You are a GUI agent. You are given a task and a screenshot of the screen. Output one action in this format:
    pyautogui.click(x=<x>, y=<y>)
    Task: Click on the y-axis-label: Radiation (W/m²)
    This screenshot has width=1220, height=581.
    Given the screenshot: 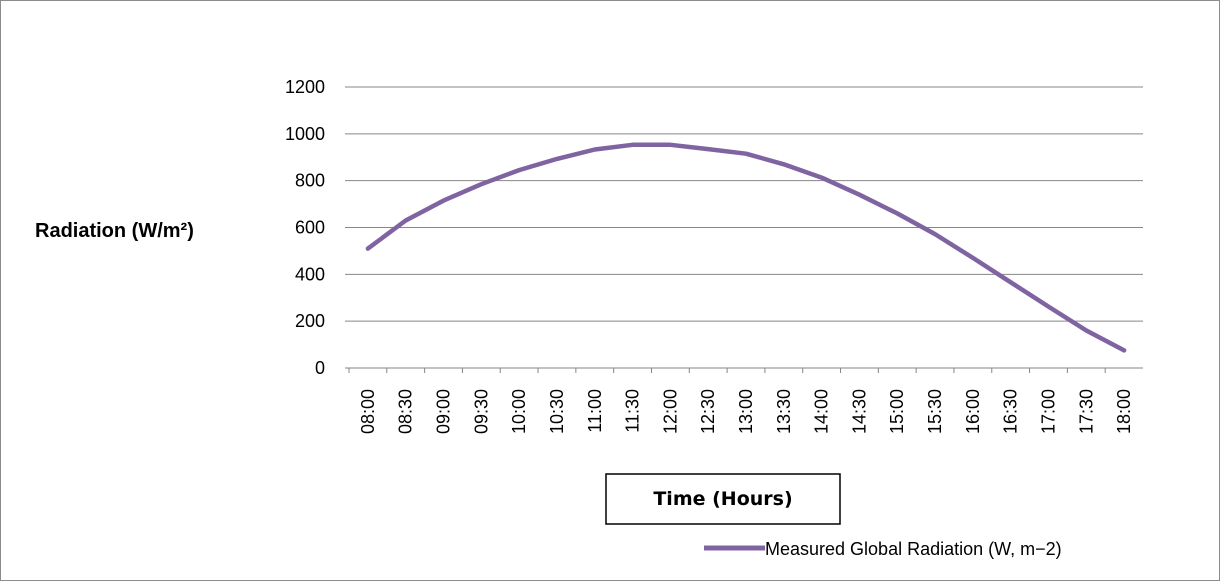 What is the action you would take?
    pyautogui.click(x=114, y=231)
    